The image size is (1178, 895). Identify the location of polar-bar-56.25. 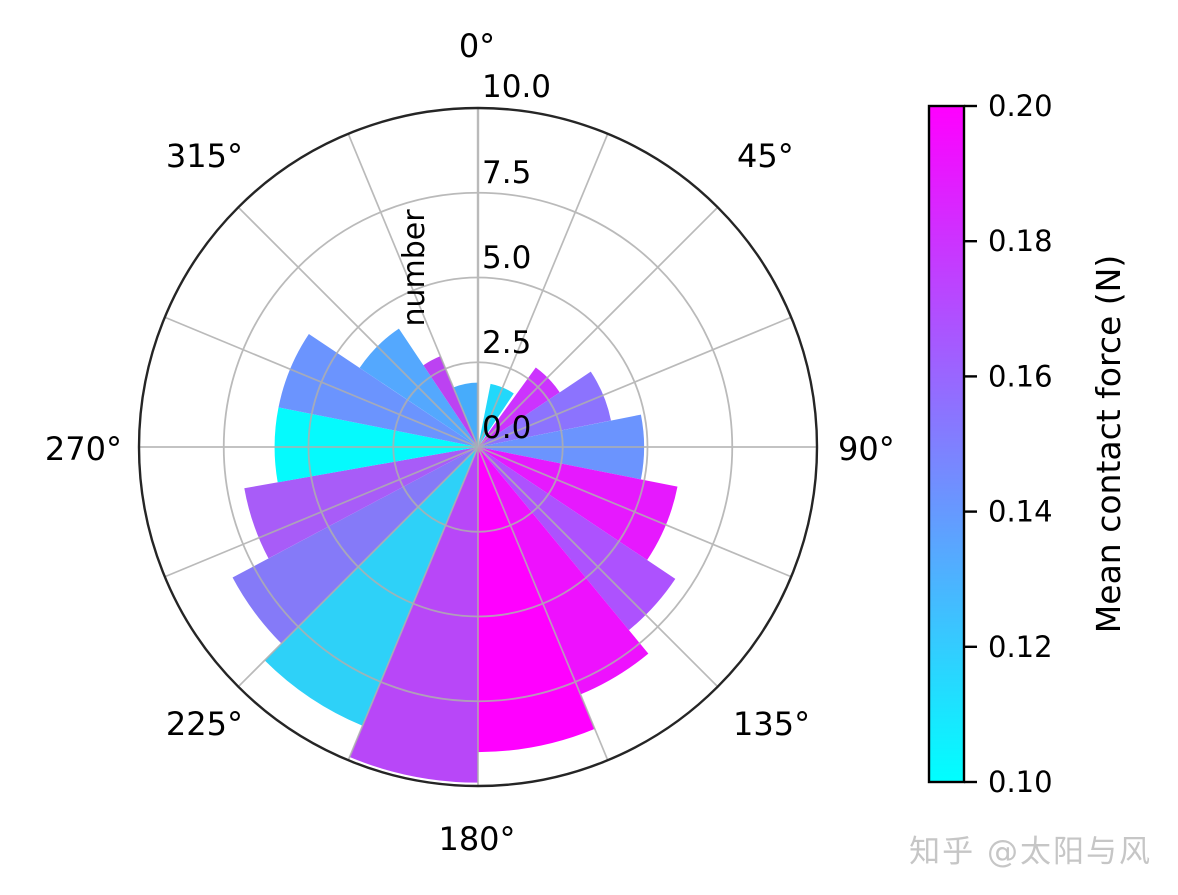
(544, 409).